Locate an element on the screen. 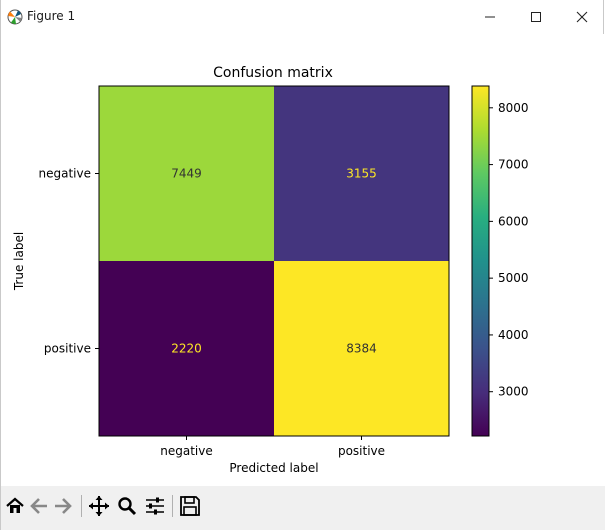  move-icon is located at coordinates (99, 506).